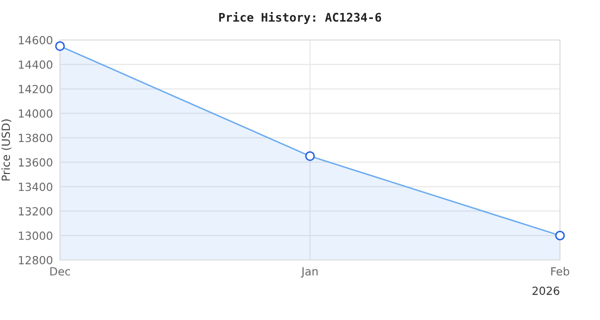 This screenshot has width=600, height=320. Describe the element at coordinates (300, 18) in the screenshot. I see `chart-title: Price History: AC1234-6` at that location.